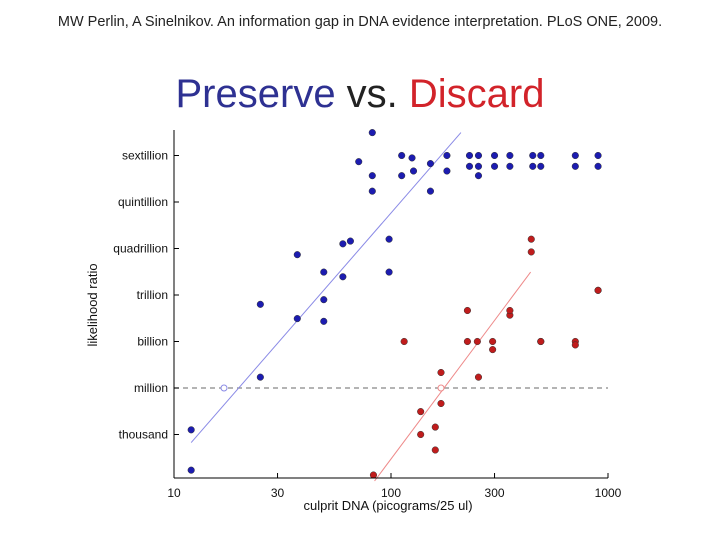 This screenshot has width=720, height=540. What do you see at coordinates (476, 94) in the screenshot?
I see `title-discard: Discard` at bounding box center [476, 94].